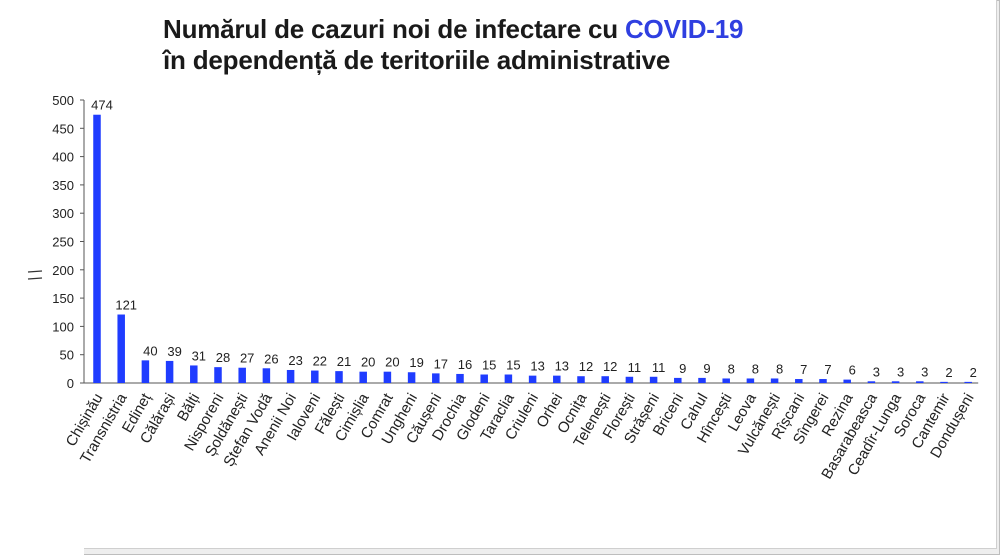 The height and width of the screenshot is (555, 1000). I want to click on value-label: 17, so click(441, 363).